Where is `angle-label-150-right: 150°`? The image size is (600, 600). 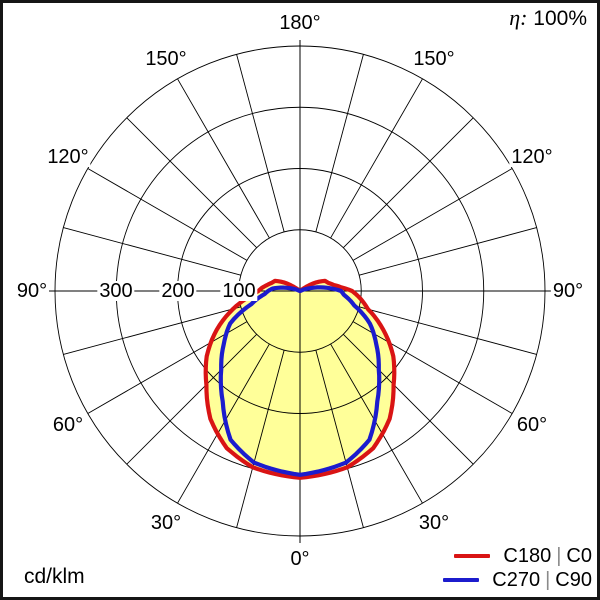 angle-label-150-right: 150° is located at coordinates (434, 59).